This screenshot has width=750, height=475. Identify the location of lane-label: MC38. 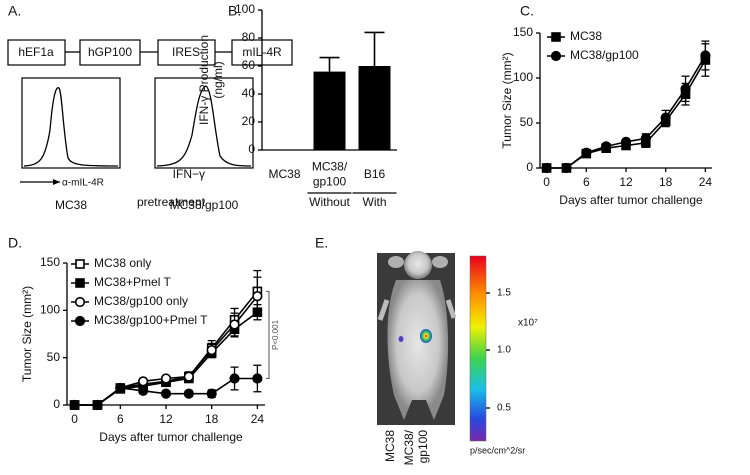
(390, 446).